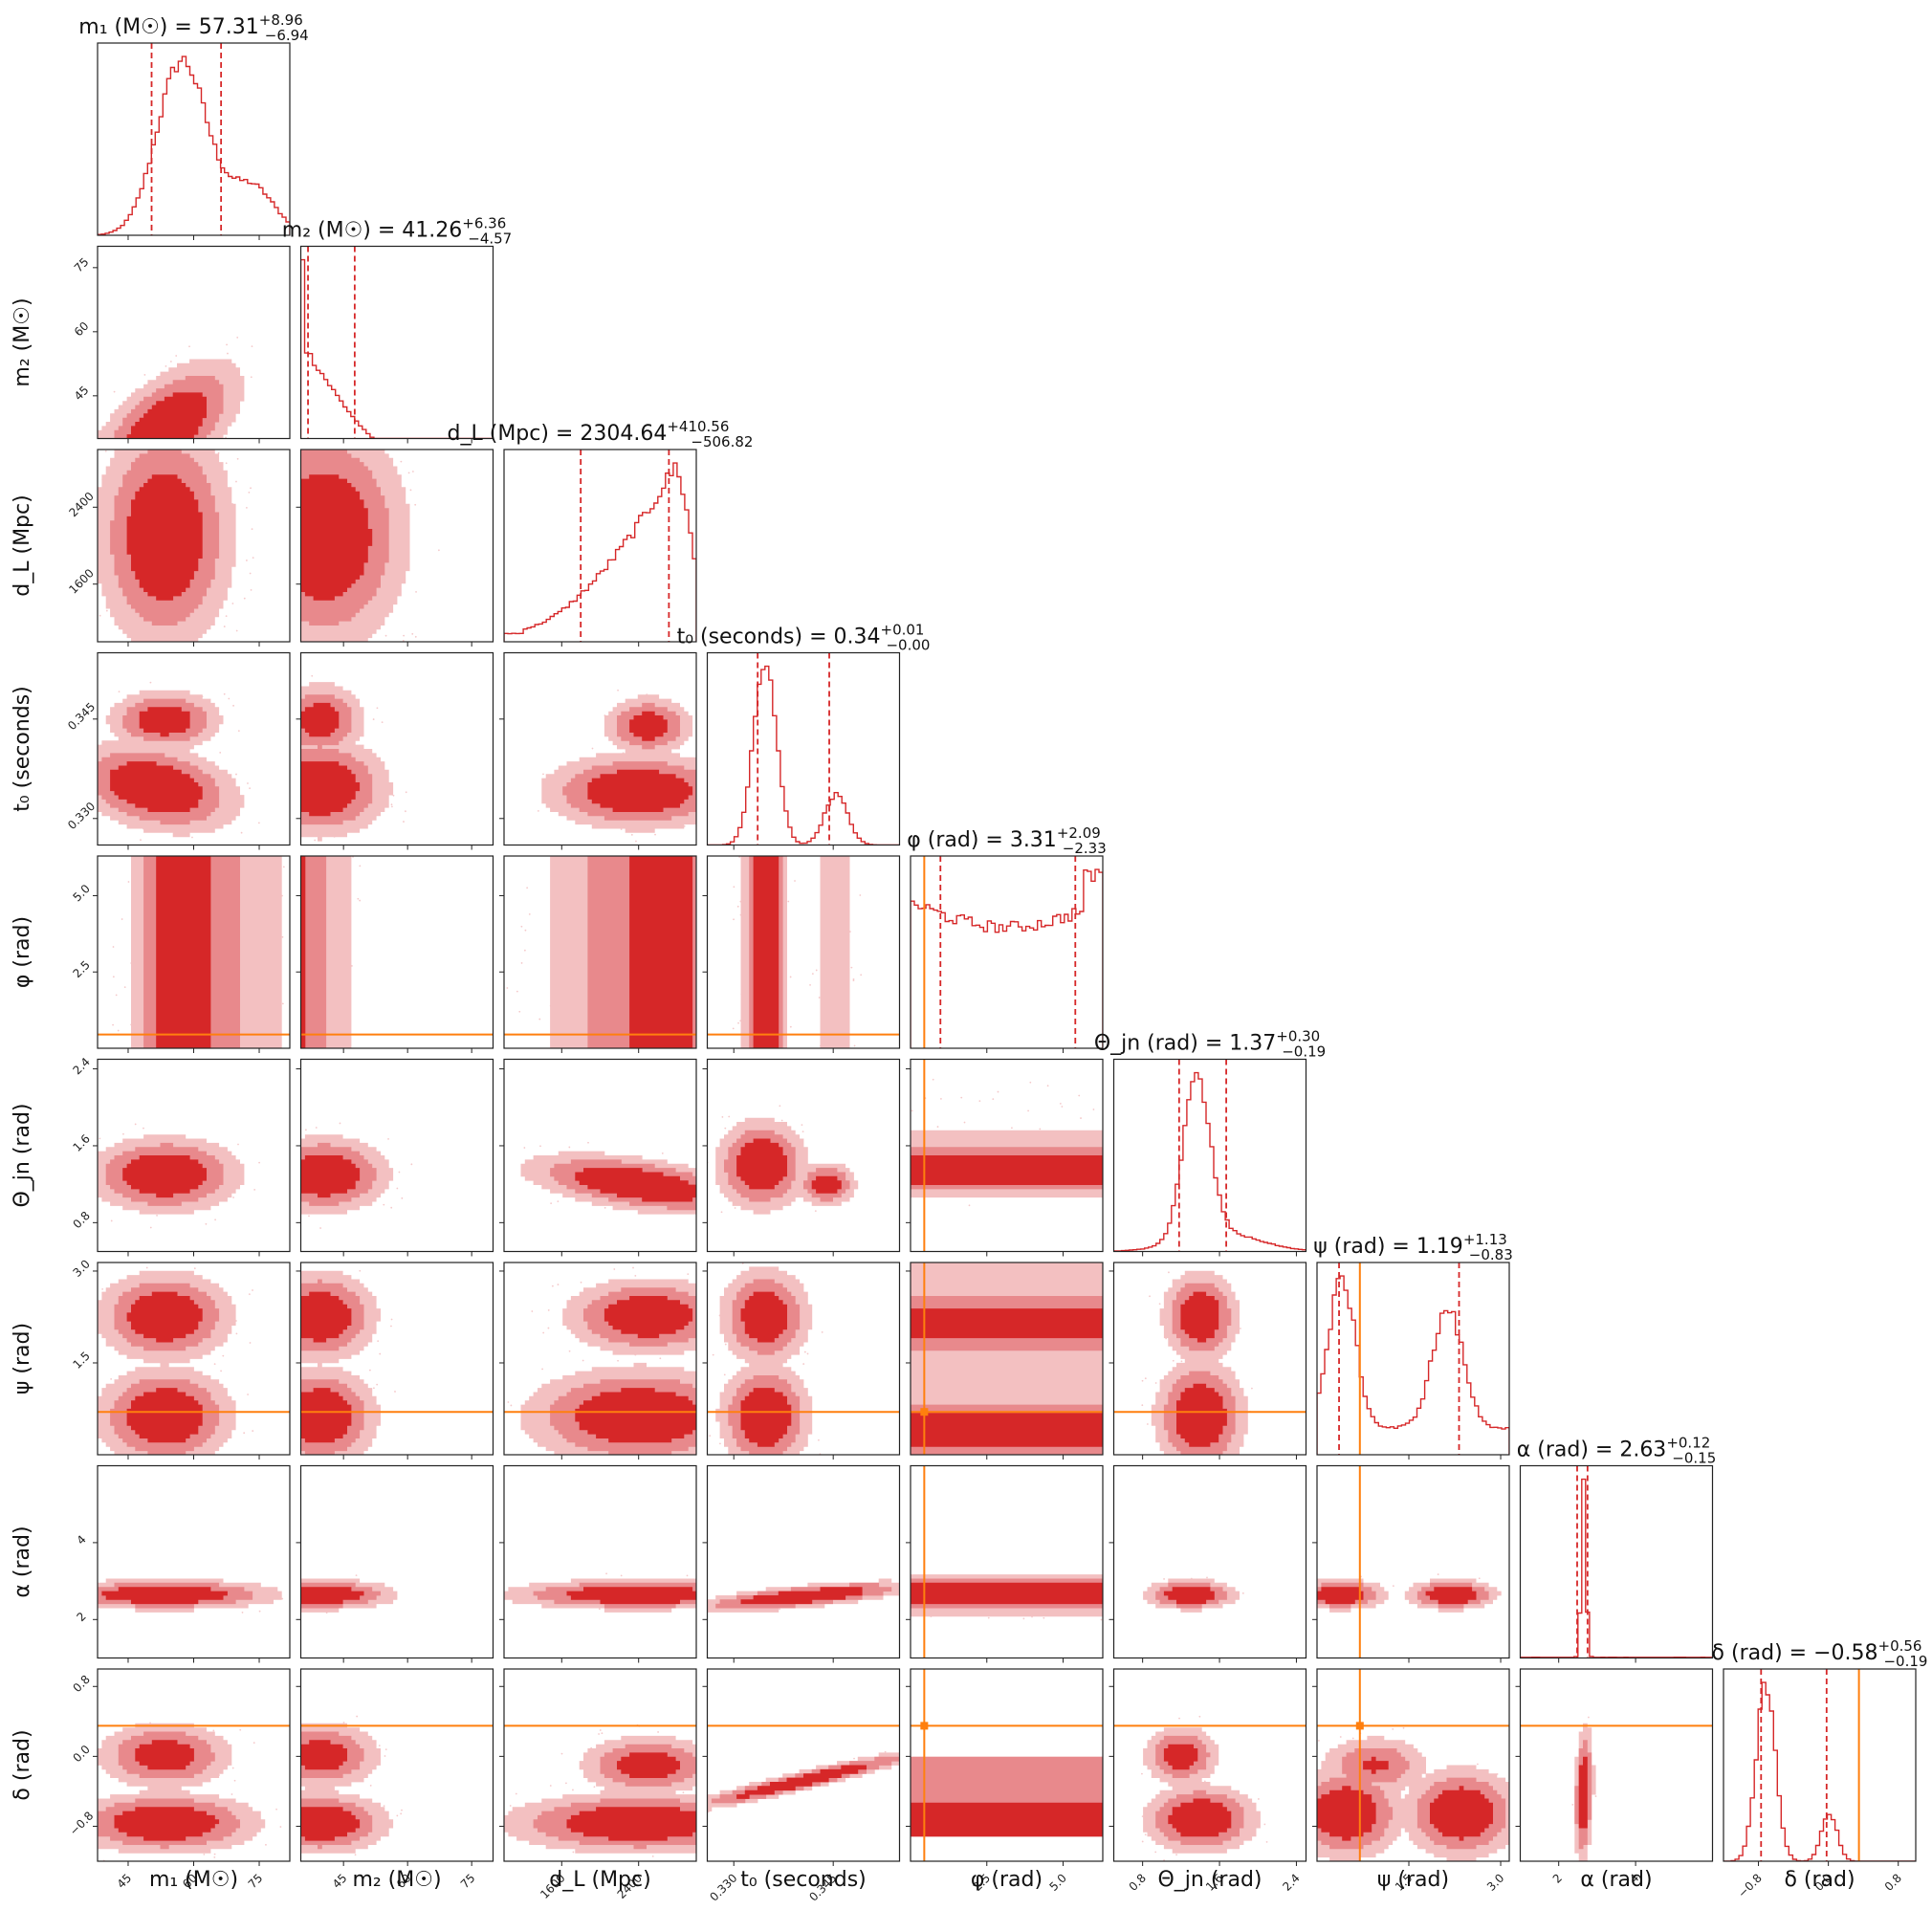 Image resolution: width=1932 pixels, height=1932 pixels. What do you see at coordinates (81, 969) in the screenshot?
I see `y-tick-label: 2.5` at bounding box center [81, 969].